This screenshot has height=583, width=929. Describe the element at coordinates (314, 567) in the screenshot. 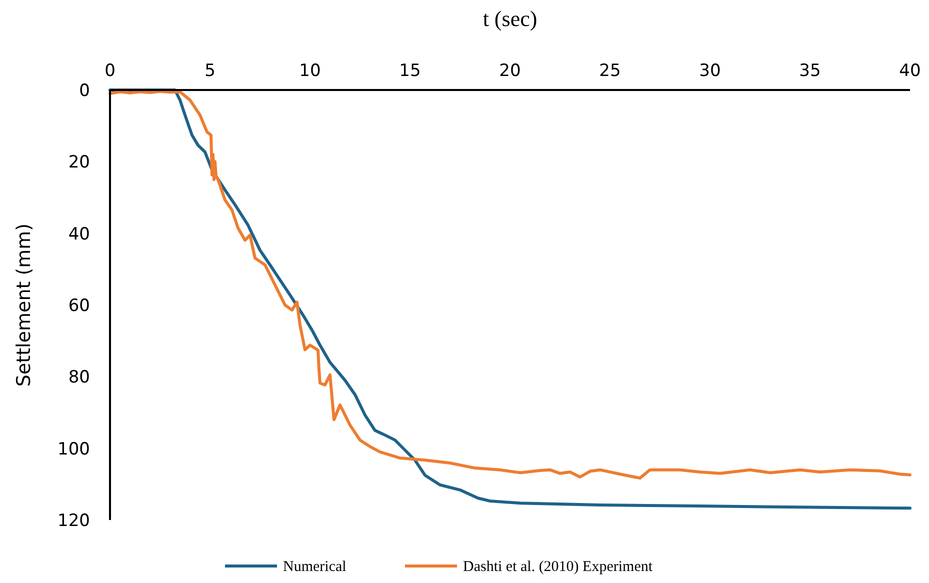

I see `legend-label: Numerical` at that location.